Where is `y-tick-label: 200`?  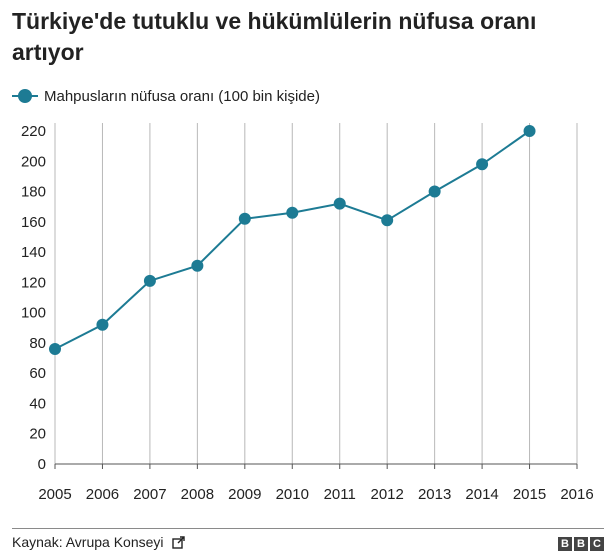
y-tick-label: 200 is located at coordinates (33, 161).